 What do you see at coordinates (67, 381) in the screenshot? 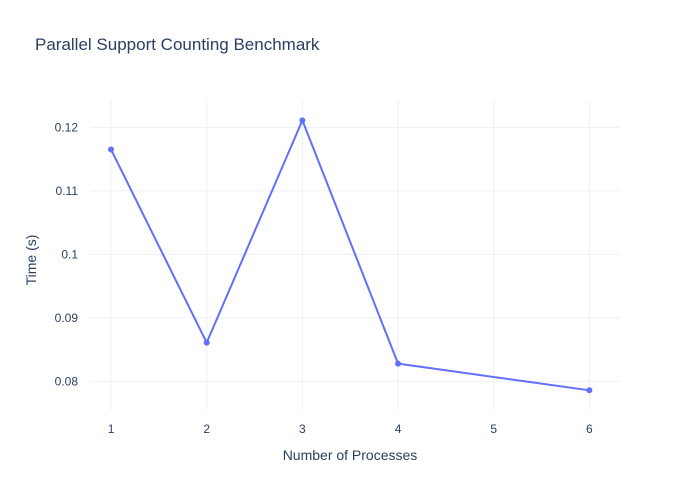
I see `y-tick-label: 0.08` at bounding box center [67, 381].